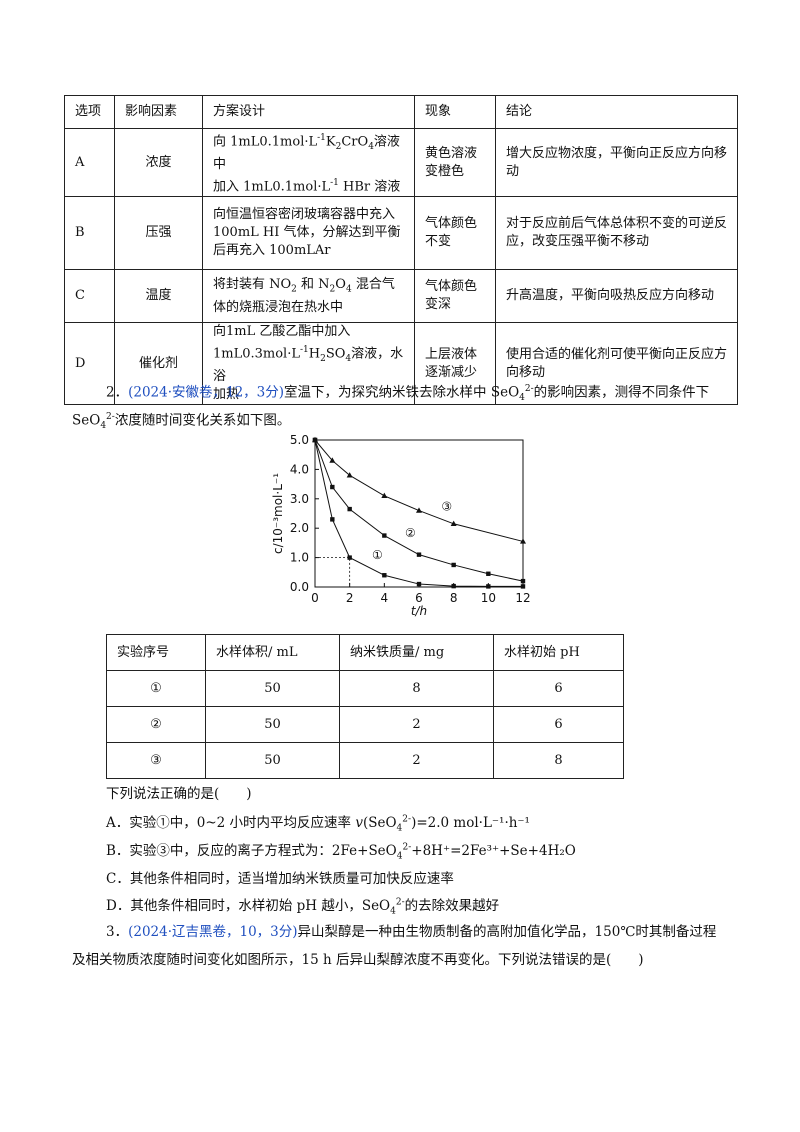 The image size is (800, 1132). What do you see at coordinates (455, 364) in the screenshot?
I see `phenomenon-cell: 上层液体 逐渐减少` at bounding box center [455, 364].